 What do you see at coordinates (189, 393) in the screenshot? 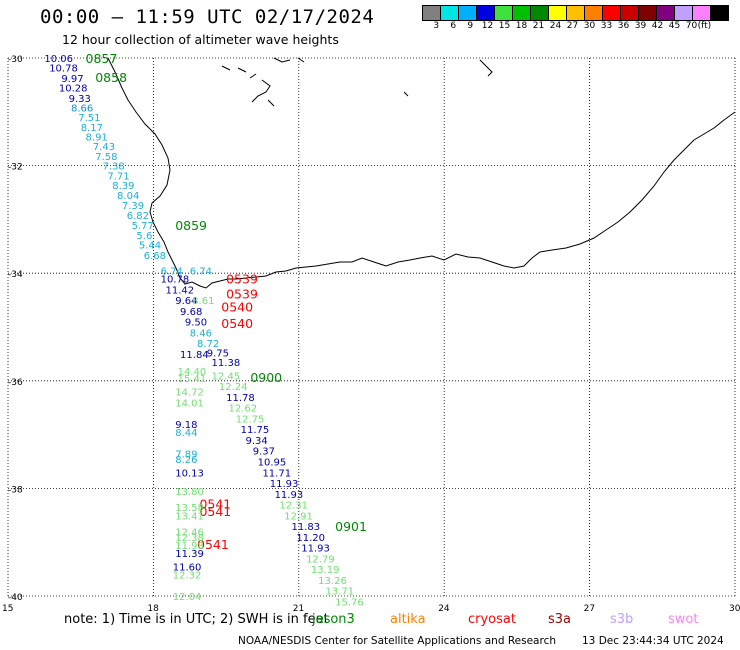
I see `wave-height-value: 14.72` at bounding box center [189, 393].